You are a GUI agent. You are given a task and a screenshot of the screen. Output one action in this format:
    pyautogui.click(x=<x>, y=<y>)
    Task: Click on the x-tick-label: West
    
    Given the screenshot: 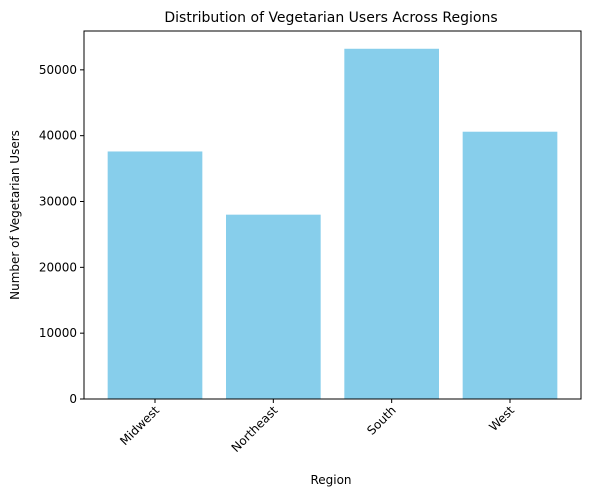 What is the action you would take?
    pyautogui.click(x=501, y=418)
    